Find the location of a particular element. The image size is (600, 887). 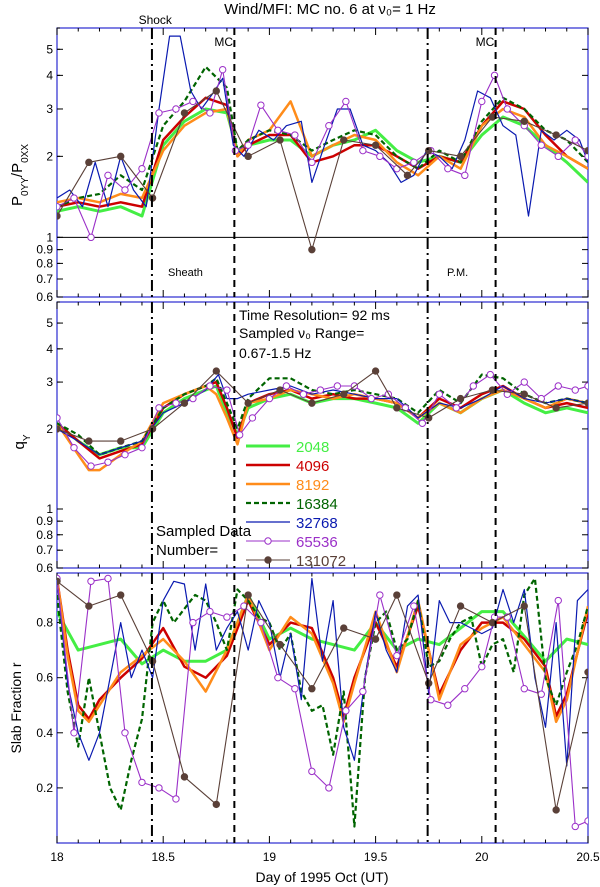

middle-ytick-label: 0.8 is located at coordinates (44, 535).